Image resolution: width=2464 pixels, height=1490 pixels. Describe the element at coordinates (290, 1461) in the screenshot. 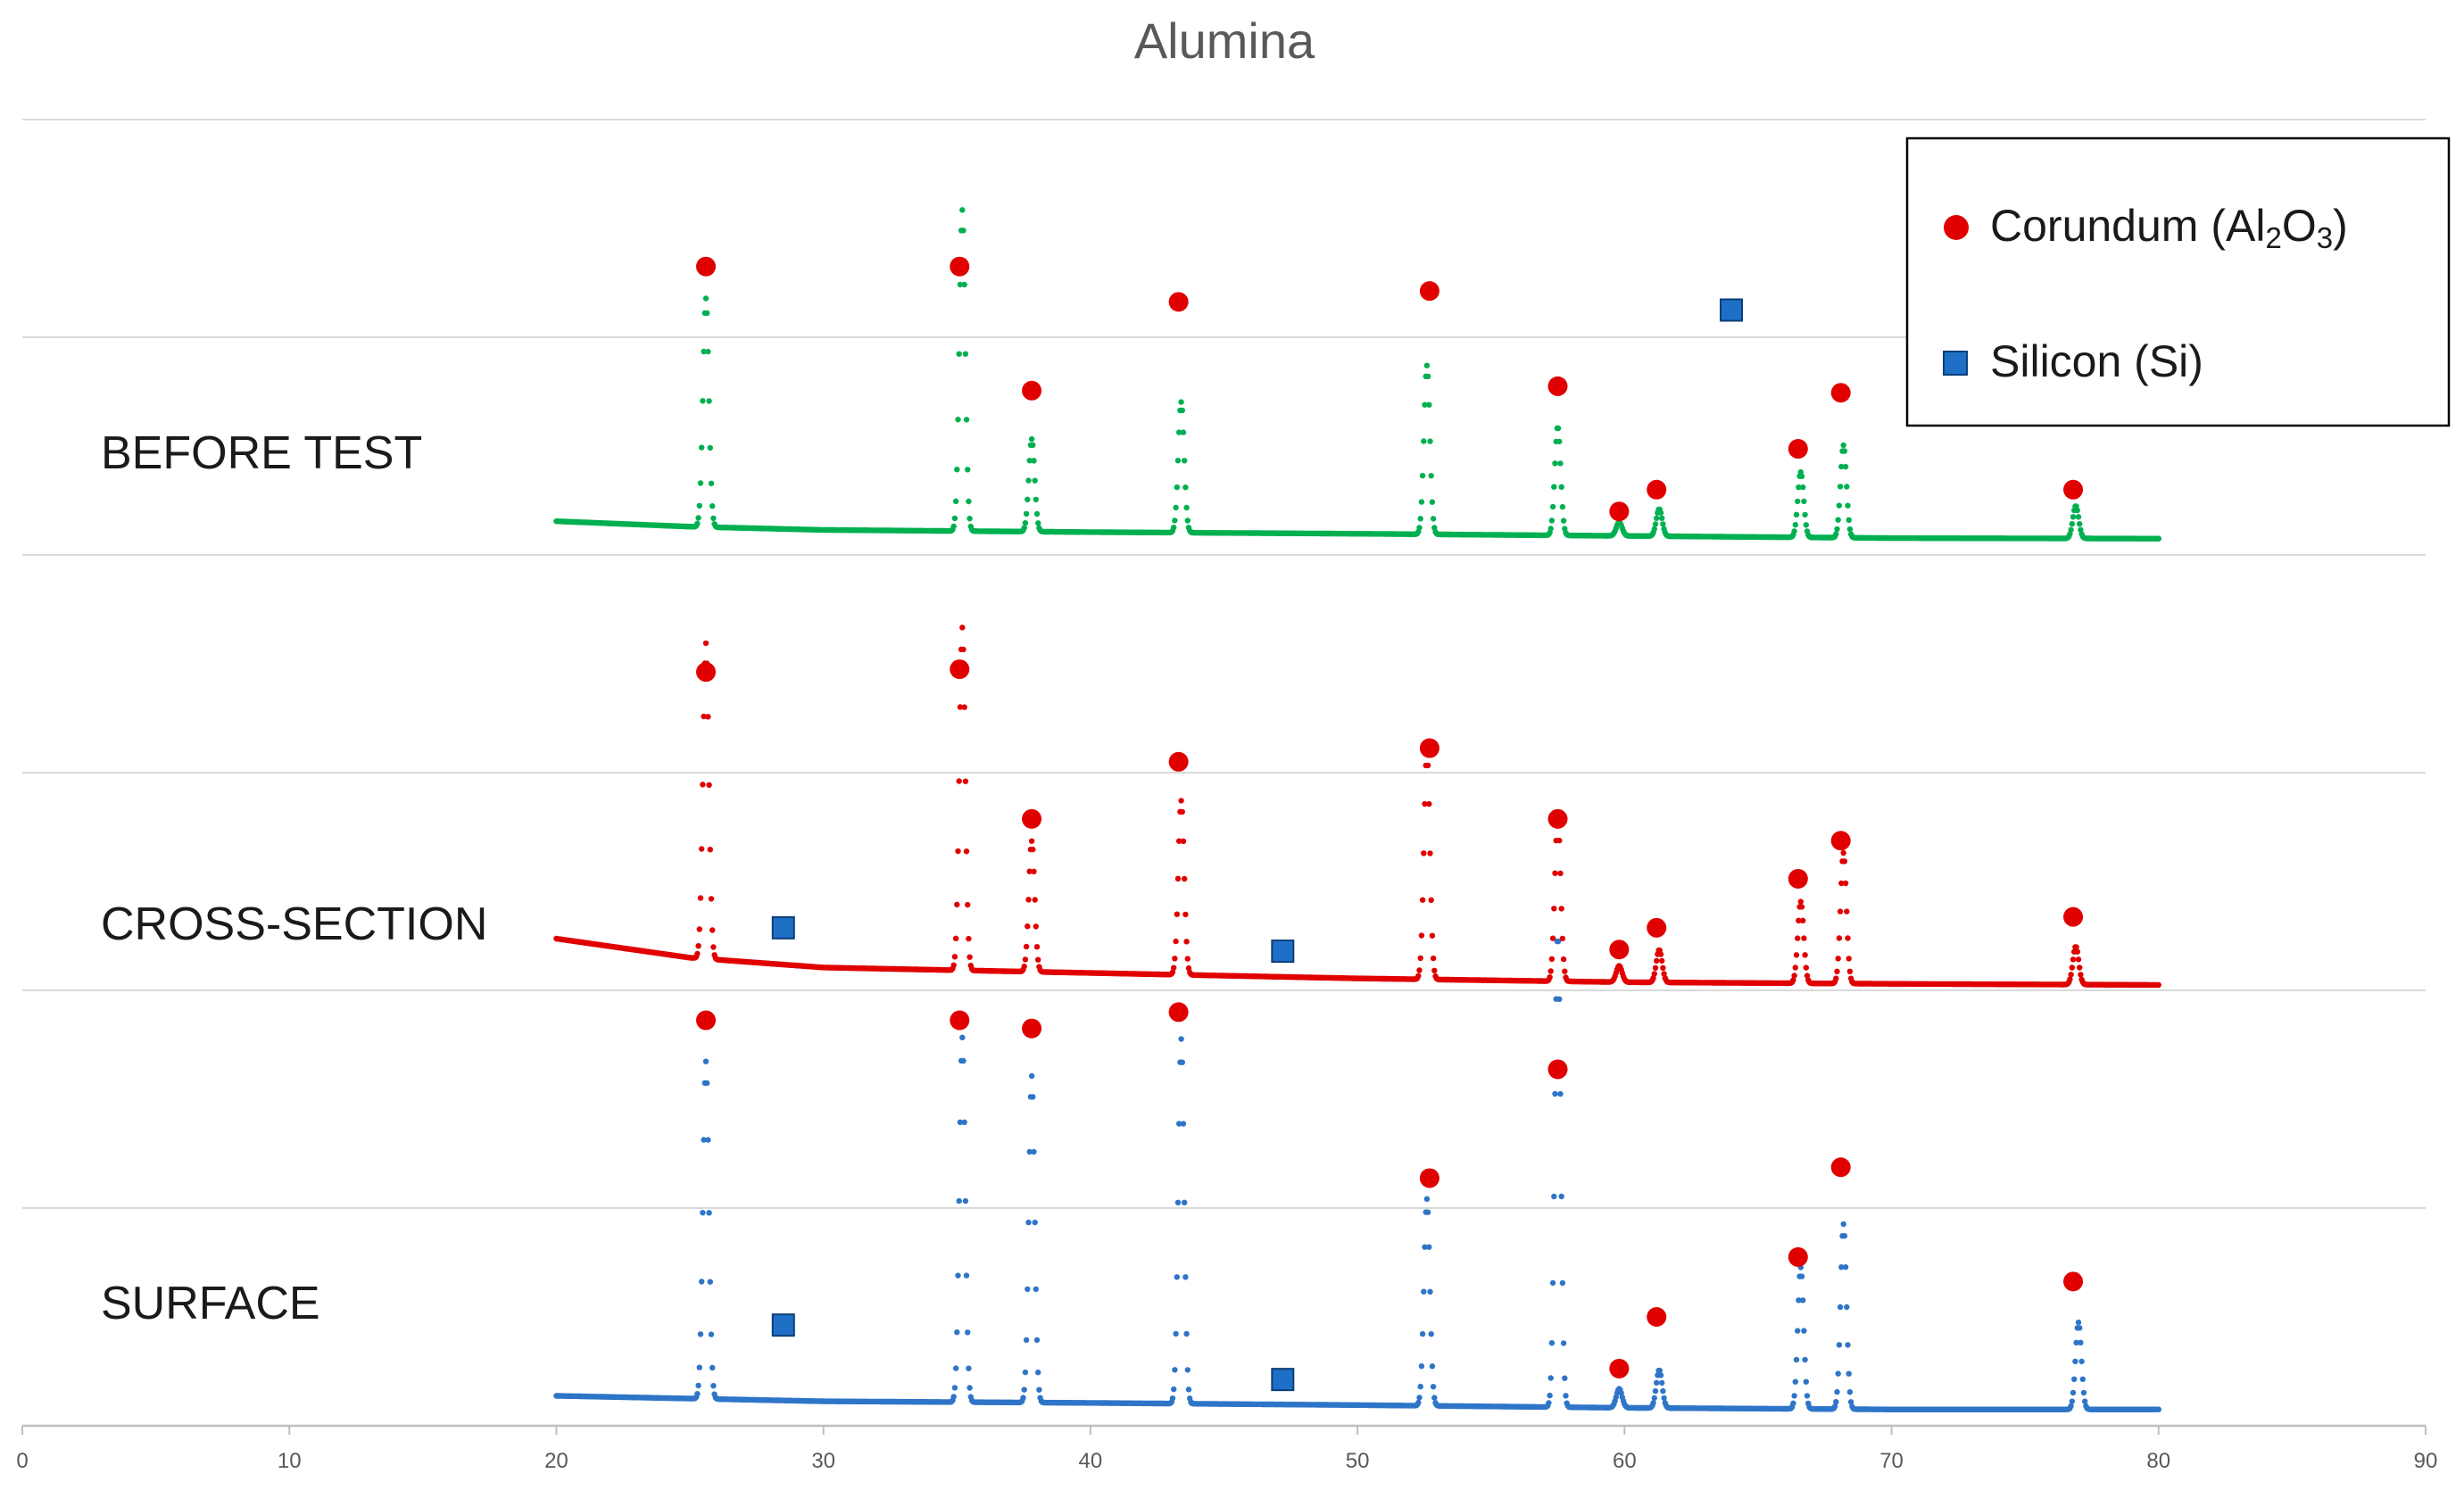

I see `x-tick-label: 10` at that location.